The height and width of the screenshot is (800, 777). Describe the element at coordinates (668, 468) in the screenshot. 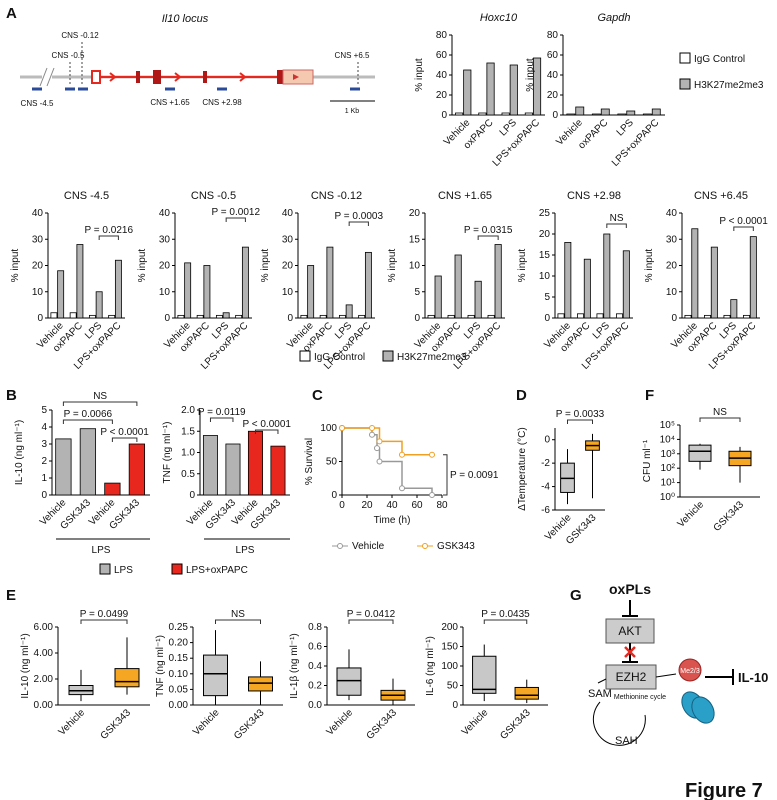

I see `y-tick-label: 10²` at that location.